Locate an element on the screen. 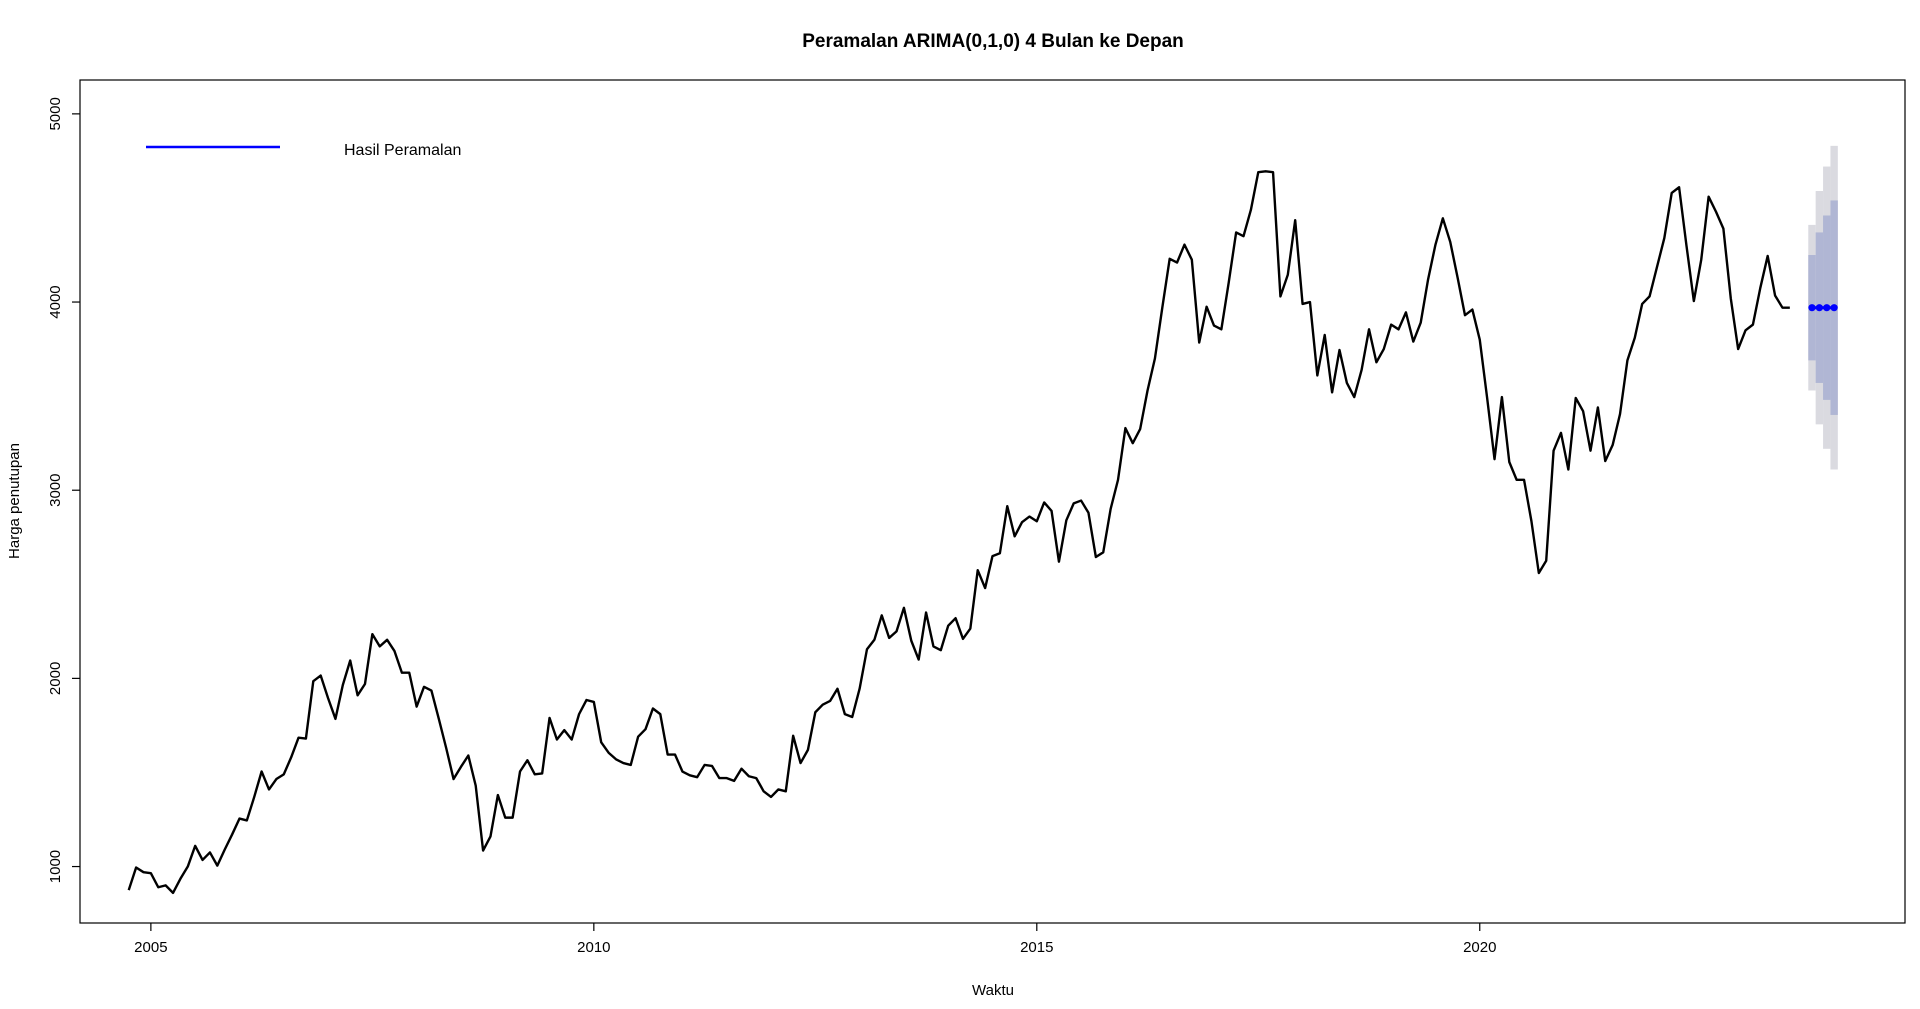 The width and height of the screenshot is (1920, 1009). x-tick-label: 2020 is located at coordinates (1479, 947).